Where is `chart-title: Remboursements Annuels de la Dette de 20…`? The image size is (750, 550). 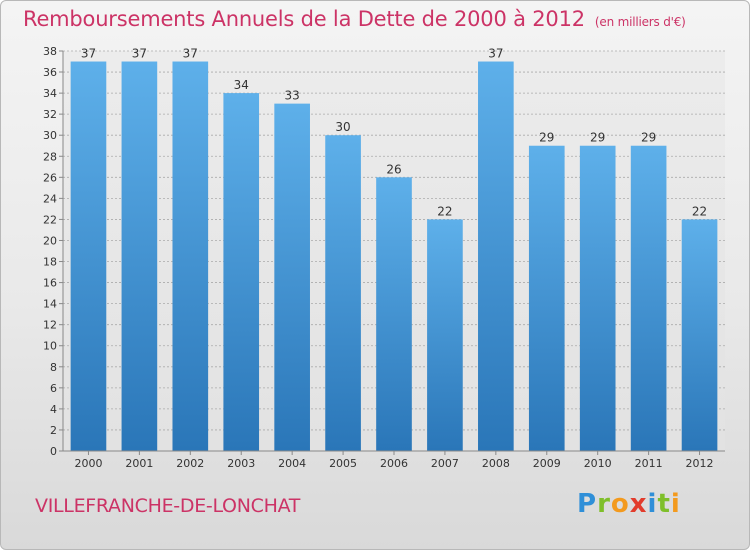
chart-title: Remboursements Annuels de la Dette de 20… is located at coordinates (354, 19).